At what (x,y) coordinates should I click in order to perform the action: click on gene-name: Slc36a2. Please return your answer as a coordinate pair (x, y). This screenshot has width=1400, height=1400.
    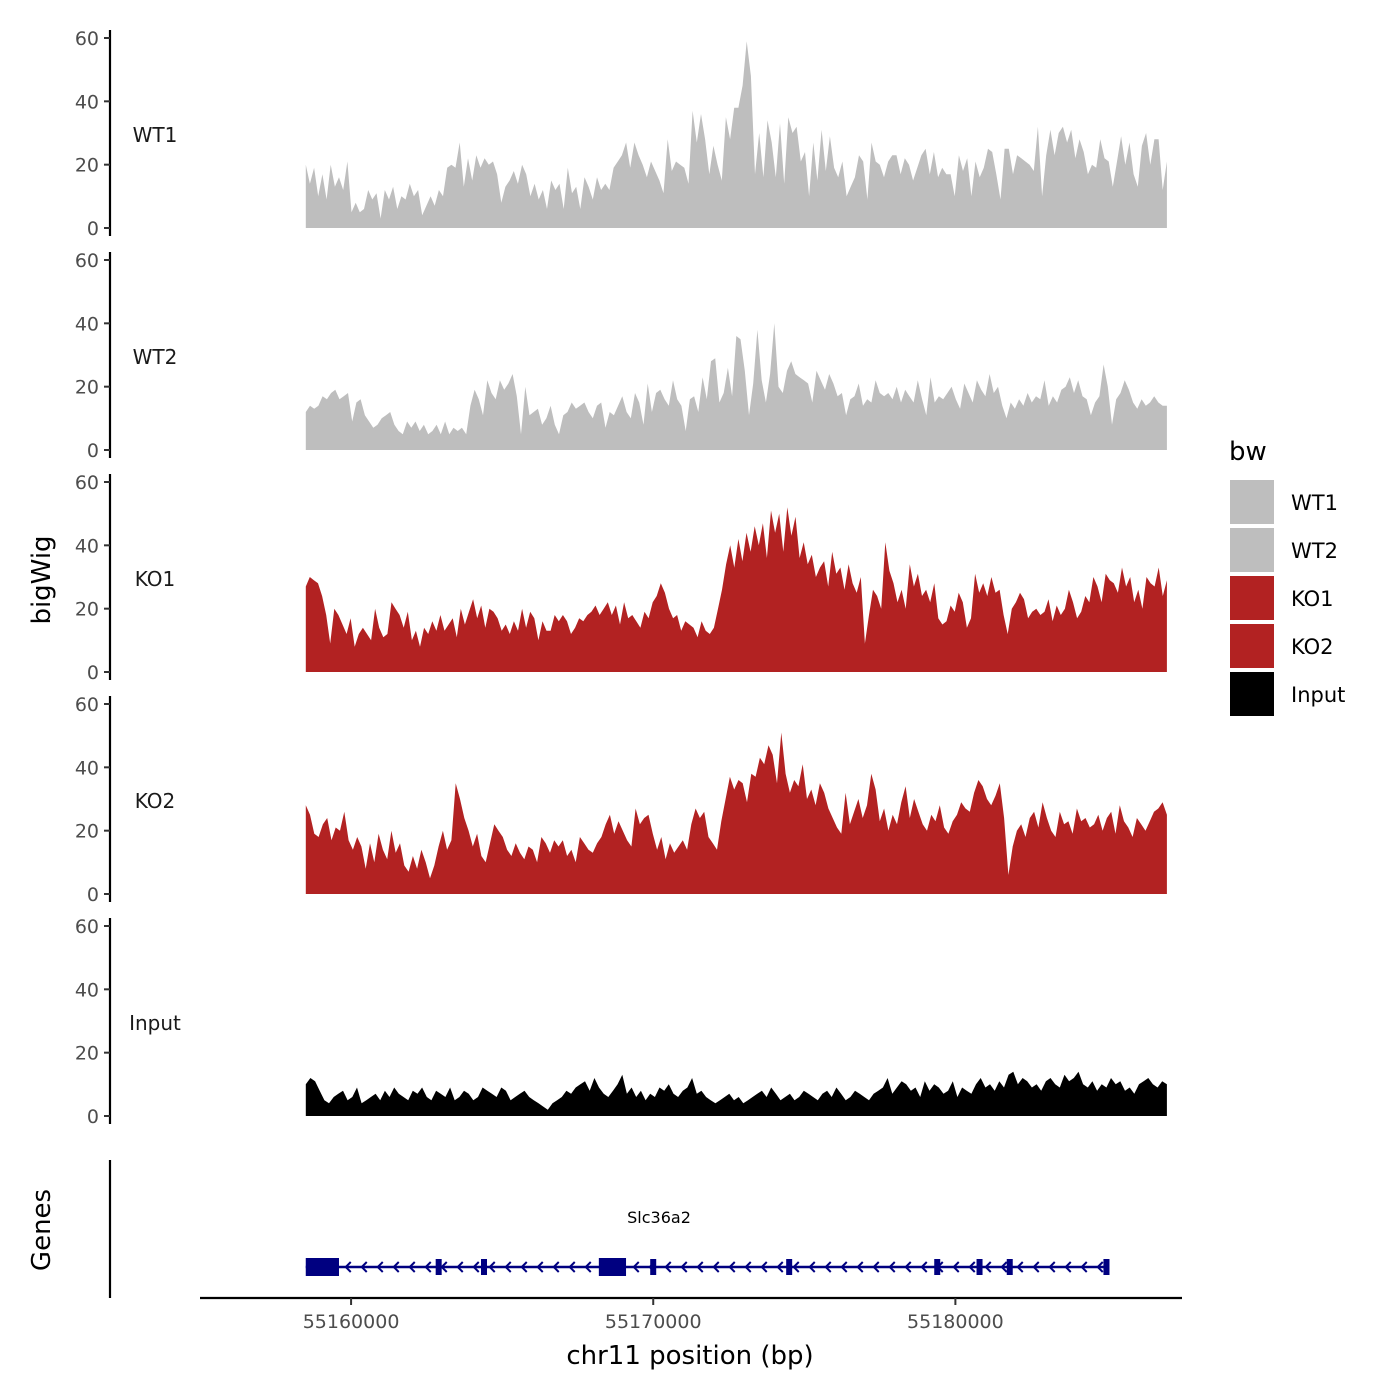
    Looking at the image, I should click on (659, 1217).